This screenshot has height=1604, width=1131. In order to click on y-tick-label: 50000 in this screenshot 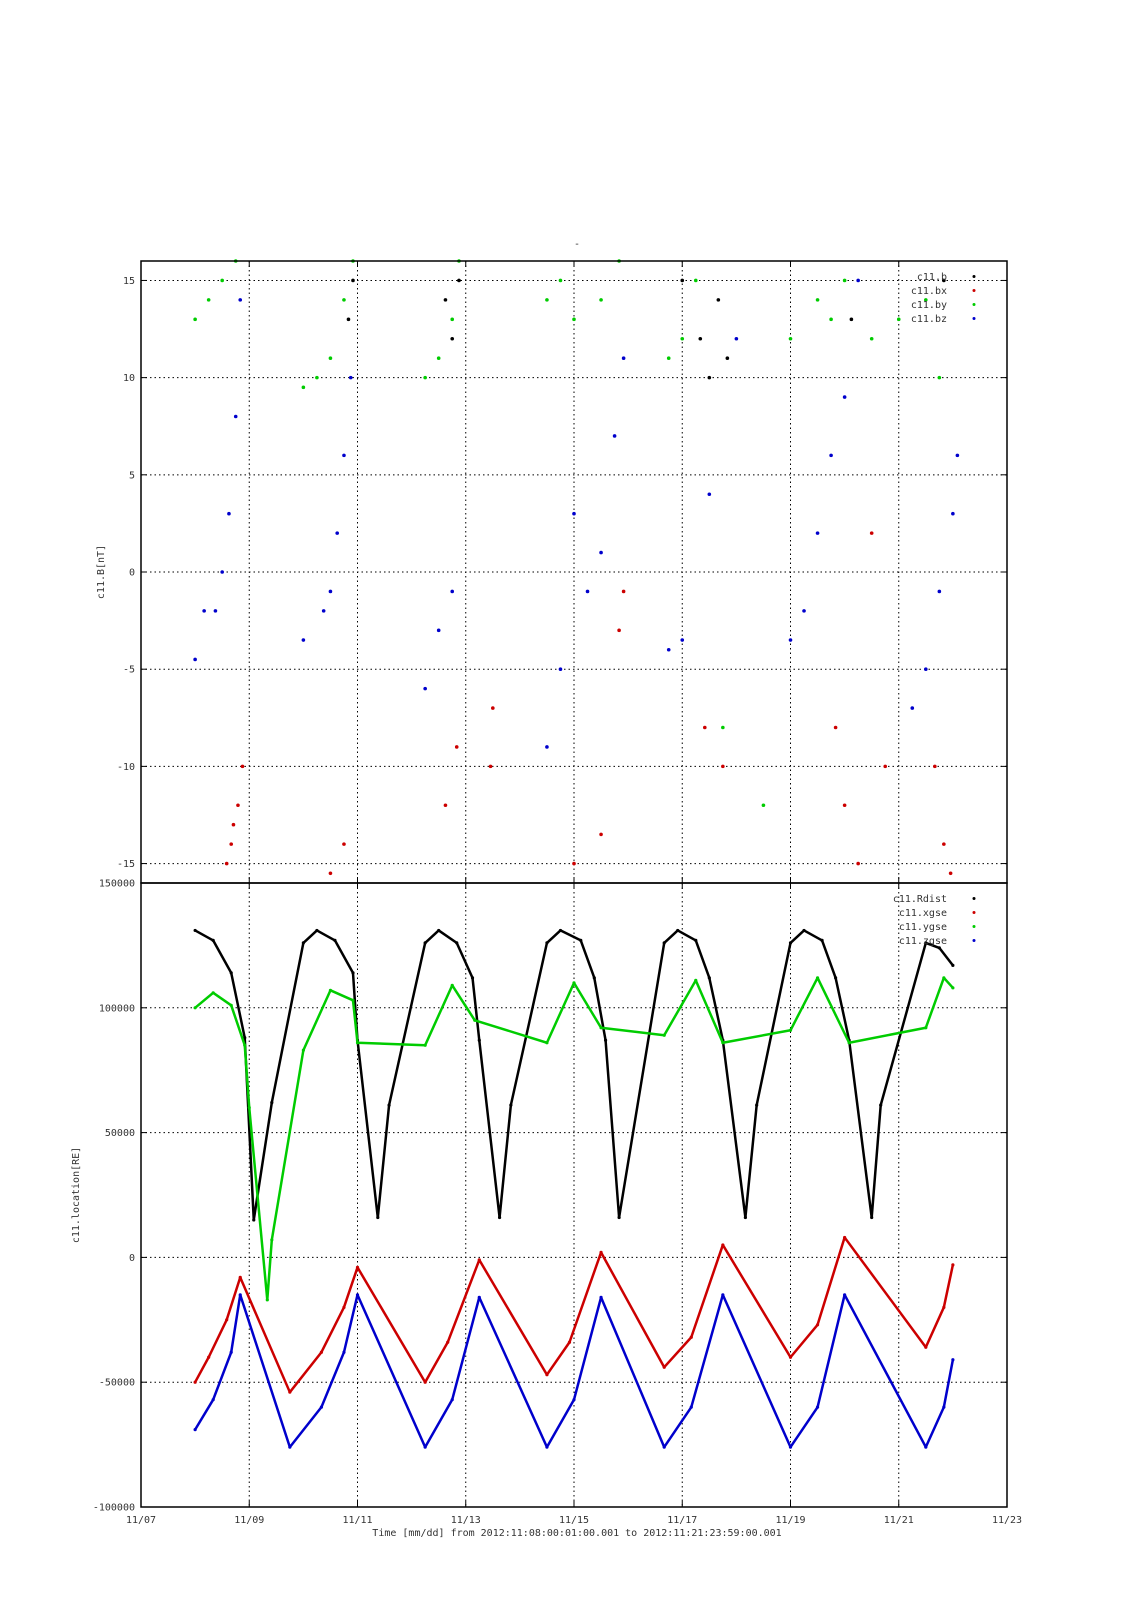, I will do `click(120, 1133)`.